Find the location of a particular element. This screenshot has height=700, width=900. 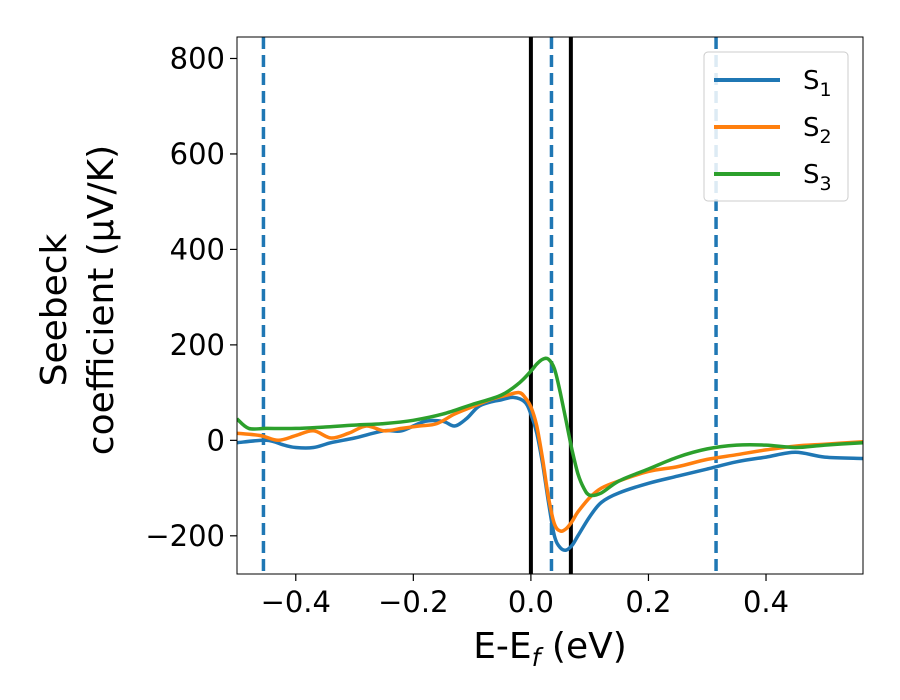

x-tick-label: 0.2 is located at coordinates (648, 602).